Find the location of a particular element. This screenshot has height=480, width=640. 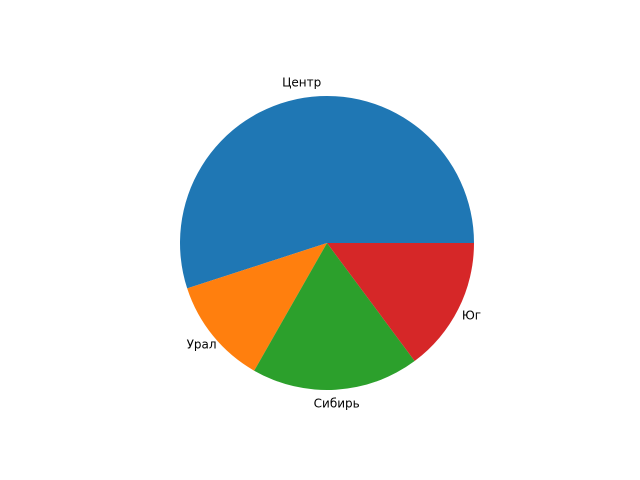

pie-label-4: Юг is located at coordinates (471, 315).